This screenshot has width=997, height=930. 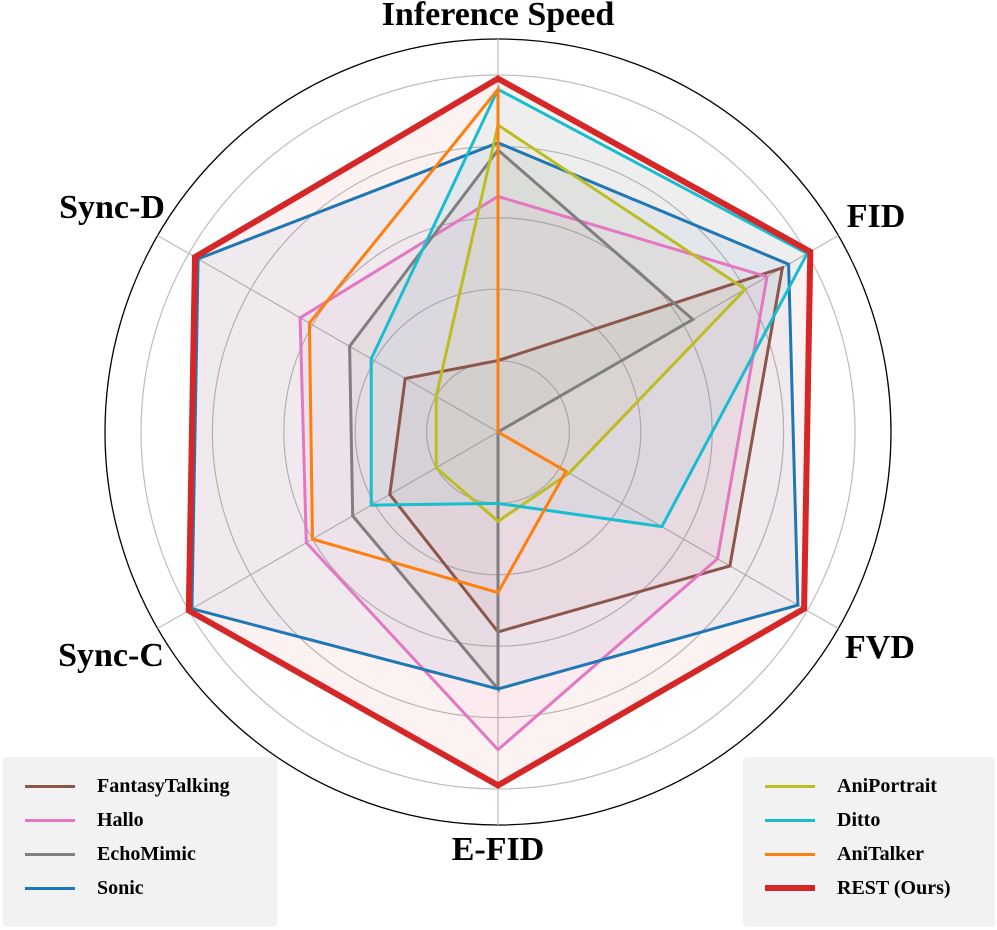 What do you see at coordinates (880, 647) in the screenshot?
I see `axis-label-fvd: FVD` at bounding box center [880, 647].